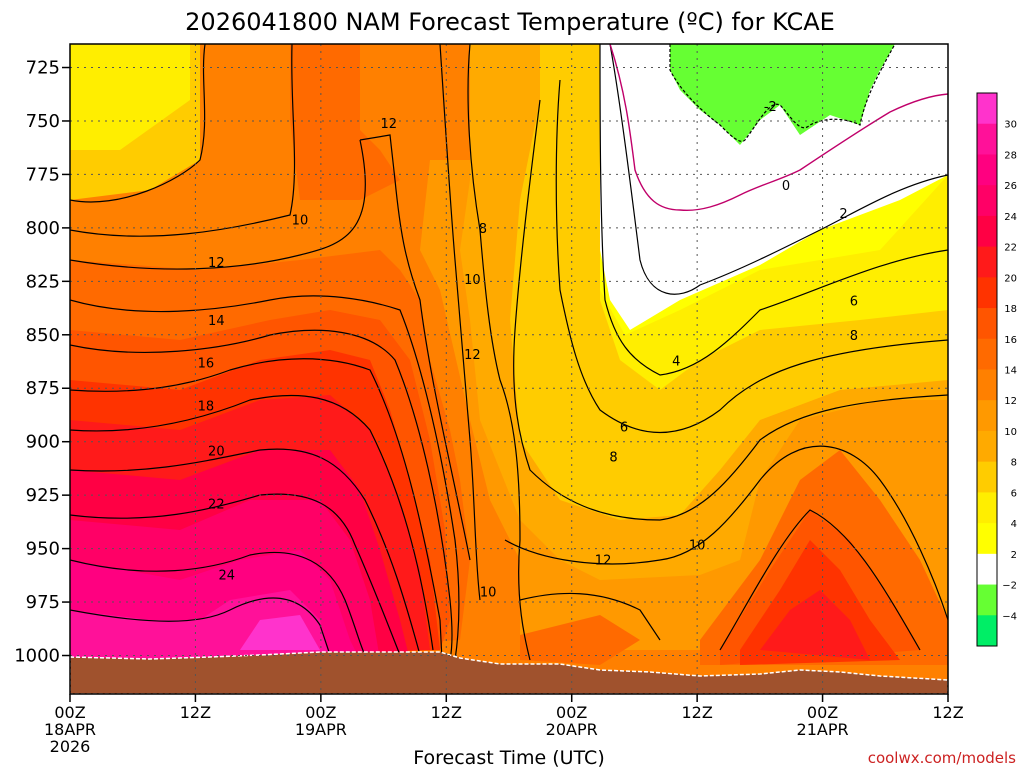 This screenshot has width=1024, height=768. I want to click on y-tick-label: 1000, so click(37, 656).